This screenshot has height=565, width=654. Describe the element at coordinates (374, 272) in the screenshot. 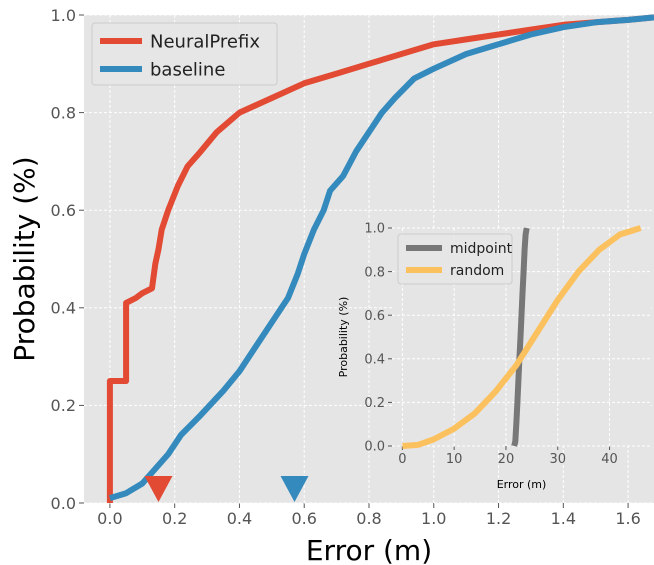

I see `inset-y-tick-label: 0.8` at that location.